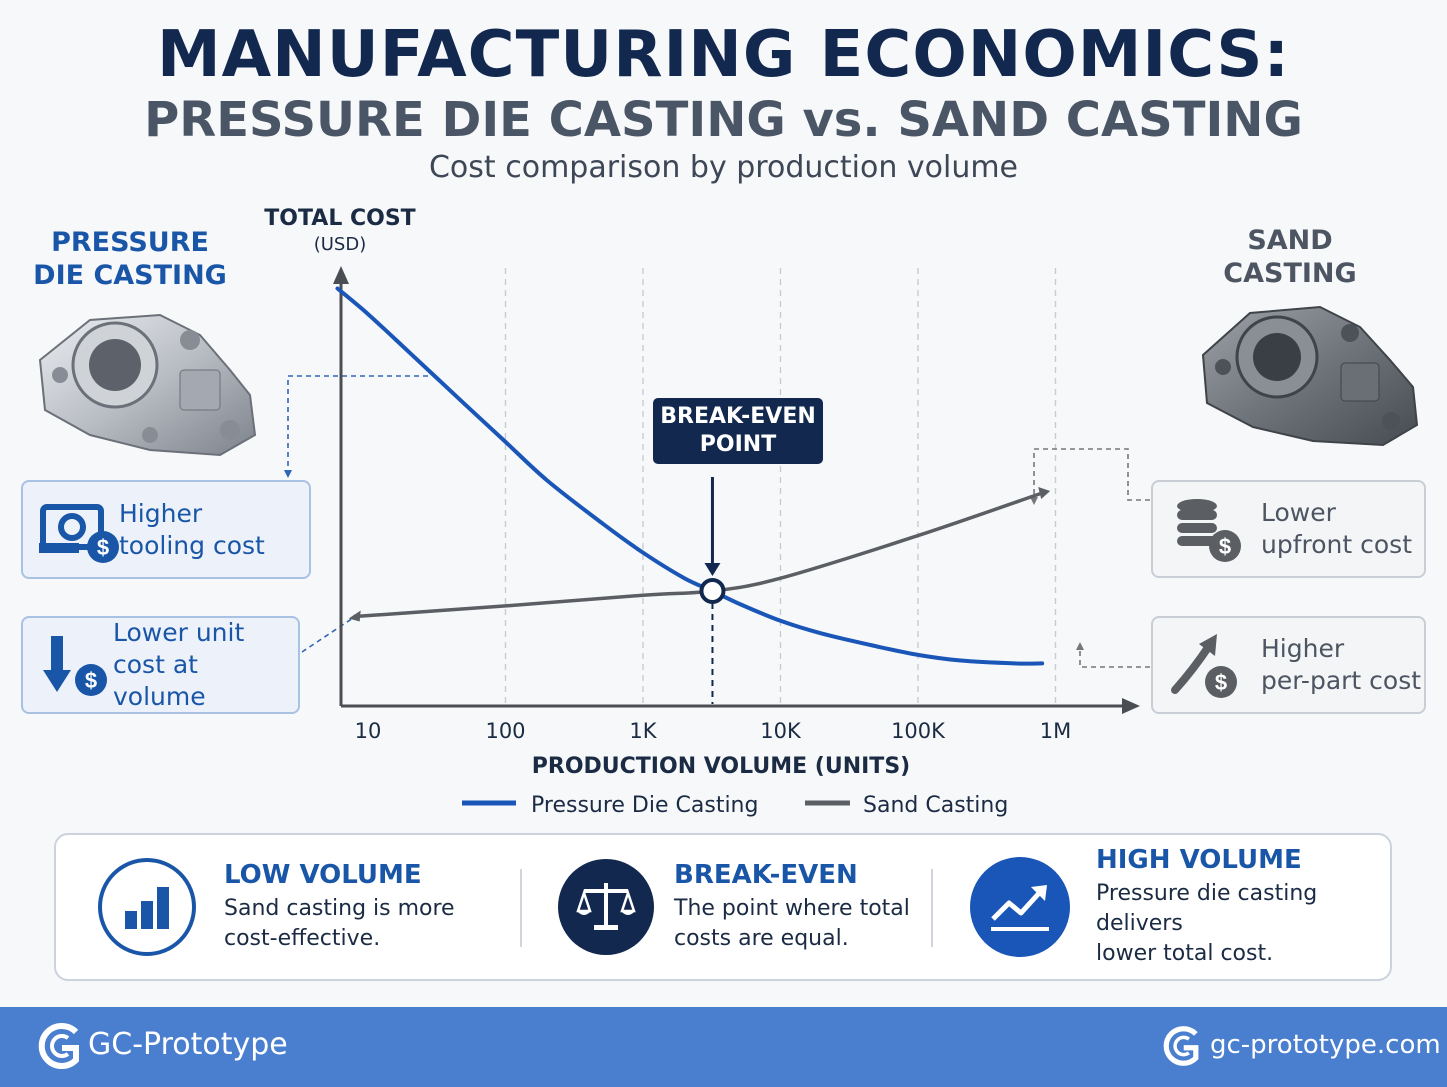 The image size is (1447, 1087). I want to click on breakeven-point-marker, so click(712, 590).